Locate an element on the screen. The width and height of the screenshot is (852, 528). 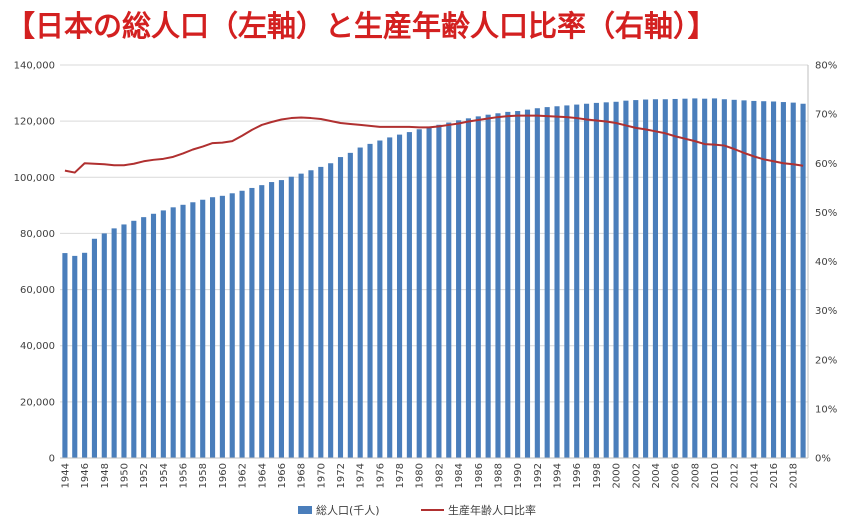
x-tick-label: 1978 is located at coordinates (400, 475).